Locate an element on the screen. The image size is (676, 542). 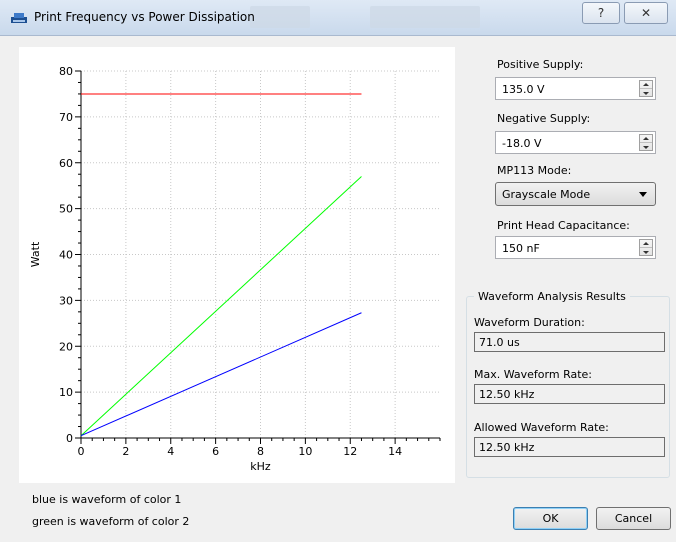
ok-button: OK is located at coordinates (550, 518).